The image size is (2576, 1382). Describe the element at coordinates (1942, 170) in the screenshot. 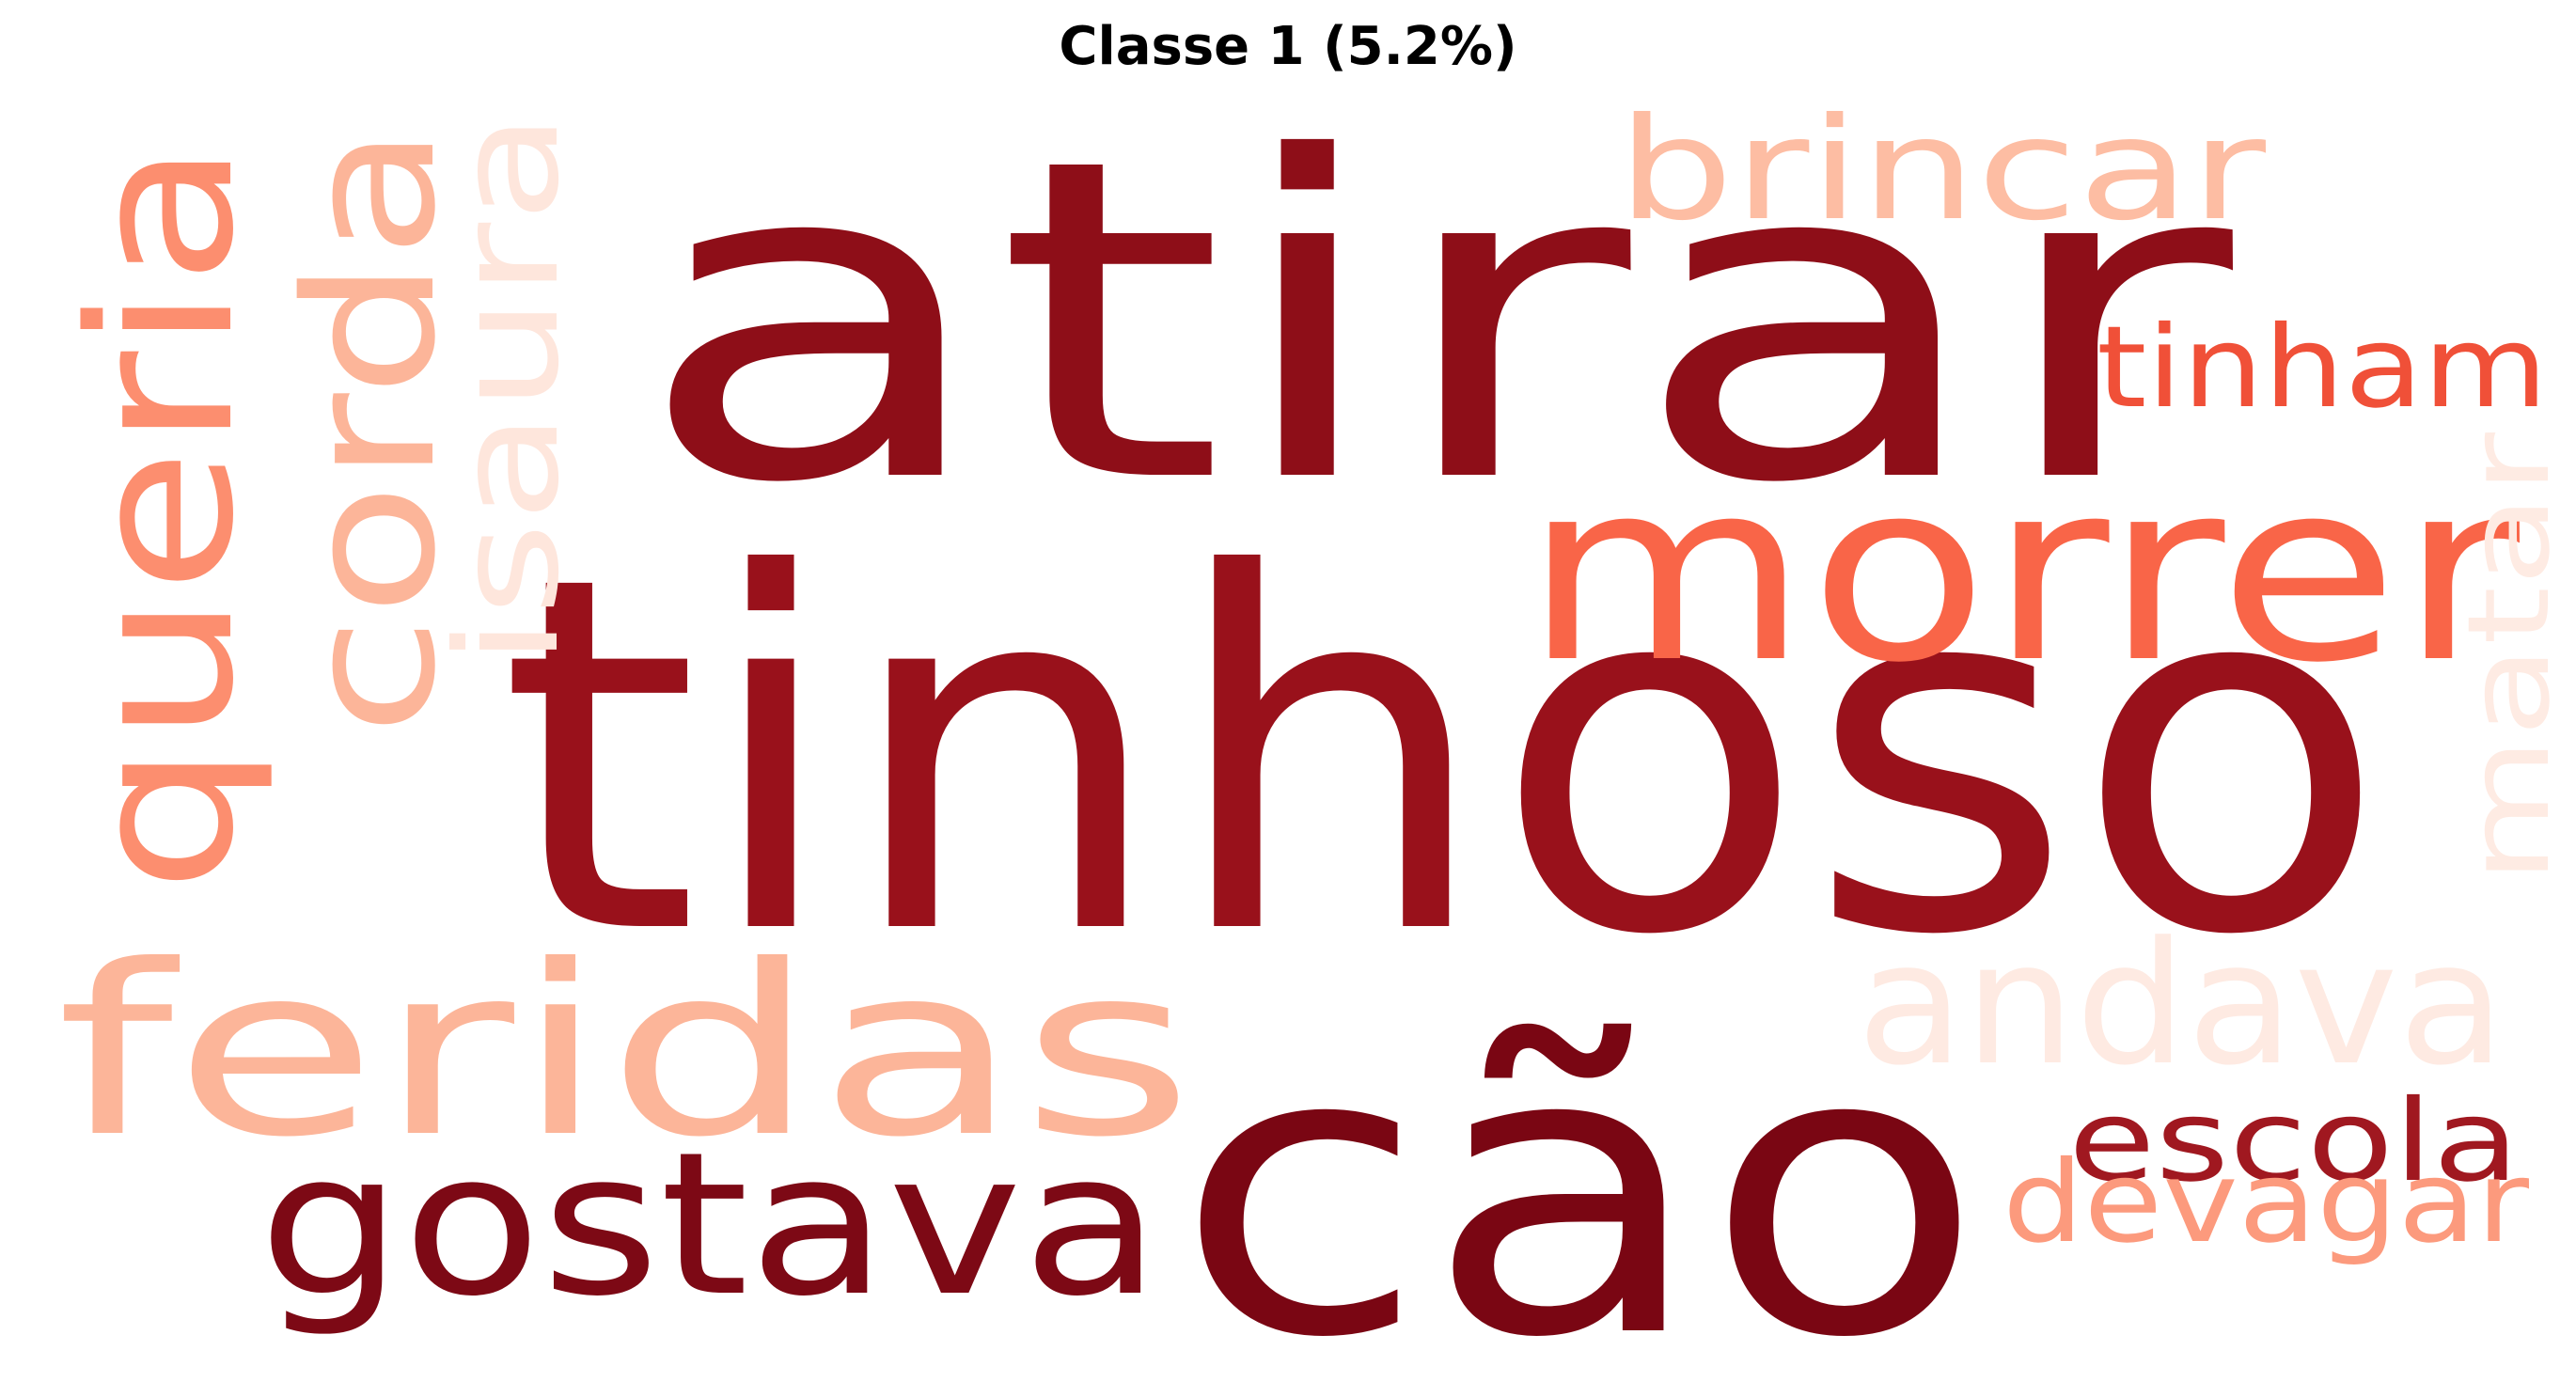

I see `word-brincar: brincar` at that location.